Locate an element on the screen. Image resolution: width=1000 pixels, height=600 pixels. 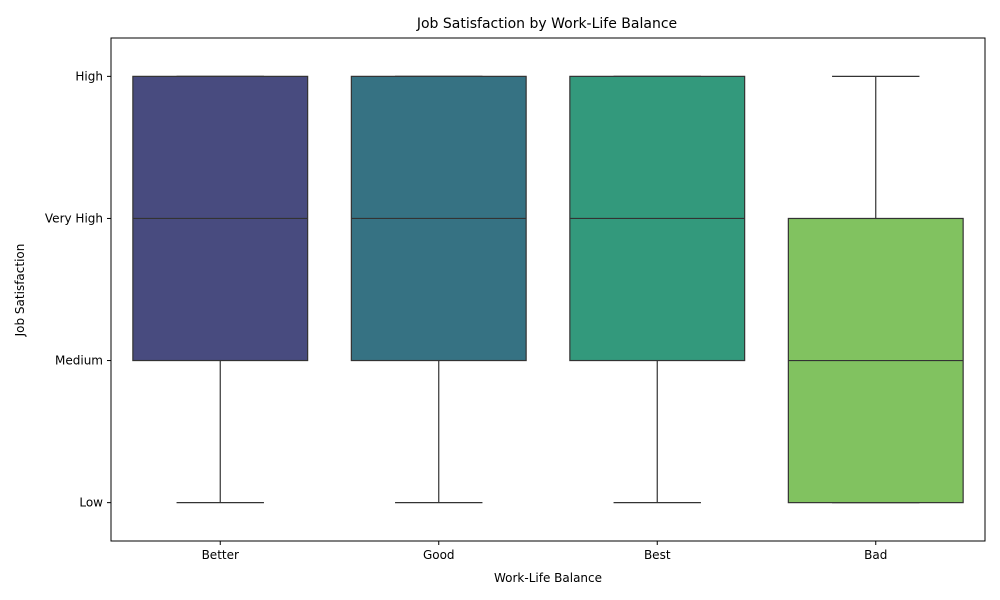
x-tick-label: Bad is located at coordinates (875, 555).